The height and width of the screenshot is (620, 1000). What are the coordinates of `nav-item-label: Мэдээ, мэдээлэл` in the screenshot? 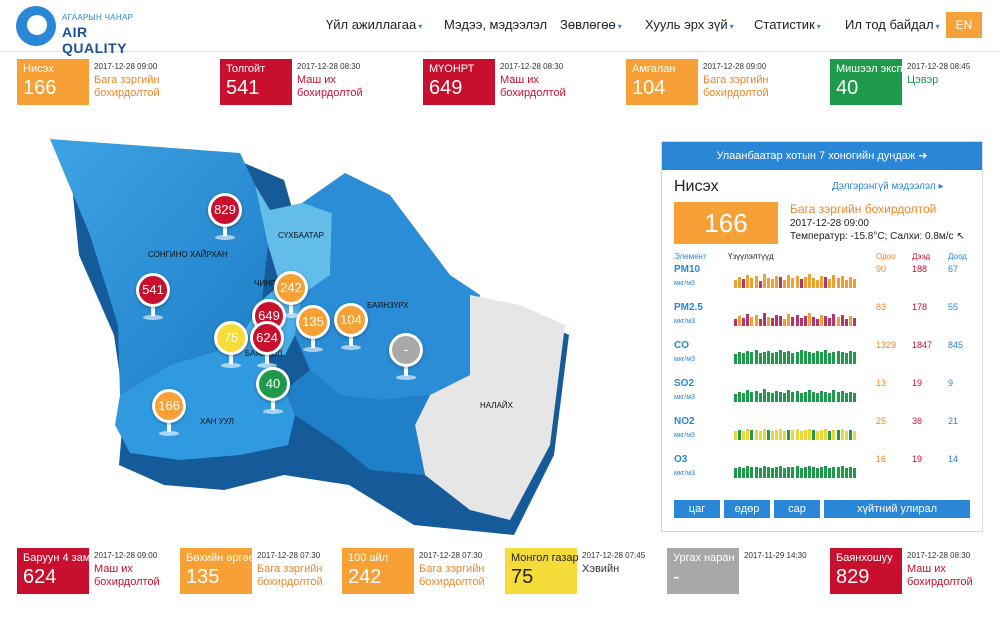 It's located at (496, 24).